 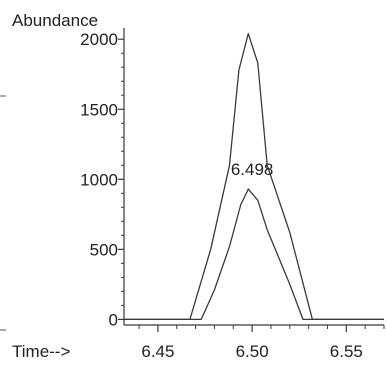 I want to click on x-tick-label: 6.45, so click(x=157, y=351).